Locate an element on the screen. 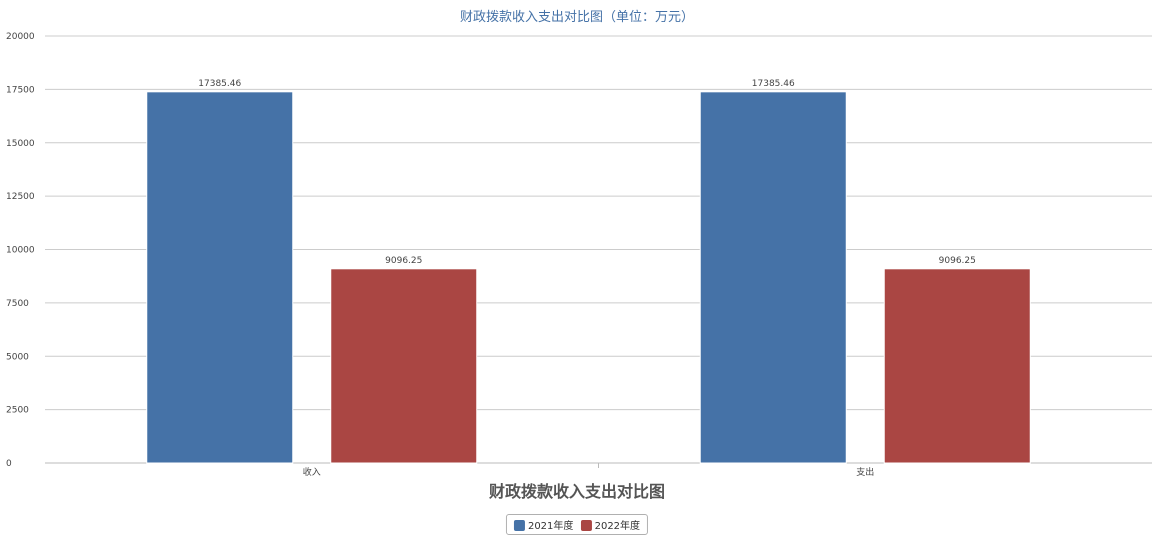 This screenshot has width=1154, height=542. bar-2021年度-收入 is located at coordinates (220, 277).